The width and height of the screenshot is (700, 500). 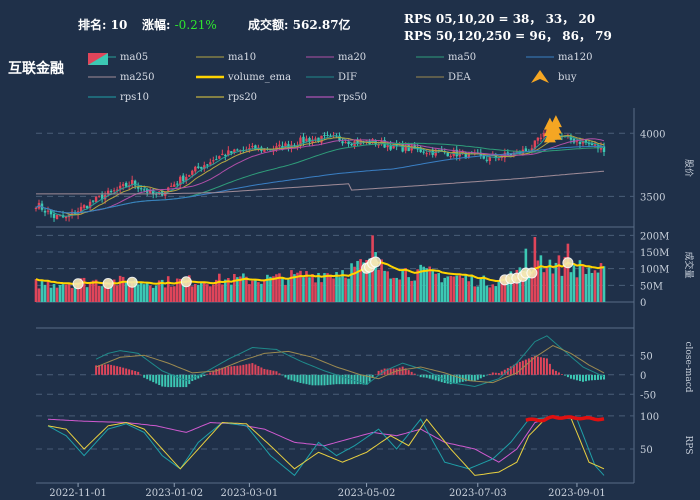 What do you see at coordinates (319, 179) in the screenshot?
I see `ma120-line` at bounding box center [319, 179].